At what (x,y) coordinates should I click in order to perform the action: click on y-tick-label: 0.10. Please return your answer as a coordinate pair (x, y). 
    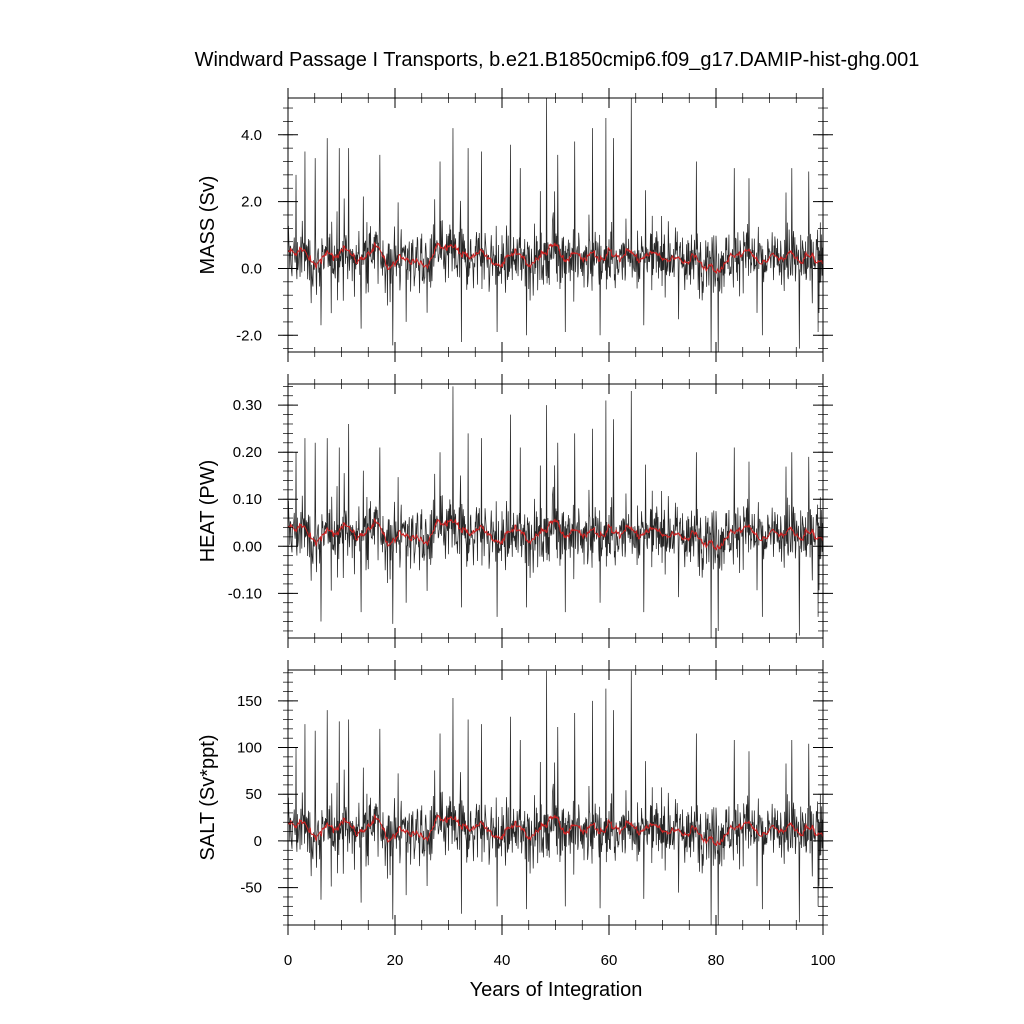
    Looking at the image, I should click on (247, 499).